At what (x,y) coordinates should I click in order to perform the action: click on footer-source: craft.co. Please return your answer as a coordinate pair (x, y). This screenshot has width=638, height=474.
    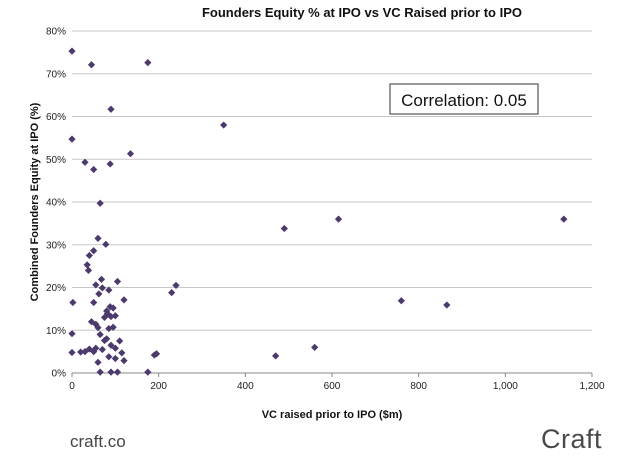
    Looking at the image, I should click on (98, 441).